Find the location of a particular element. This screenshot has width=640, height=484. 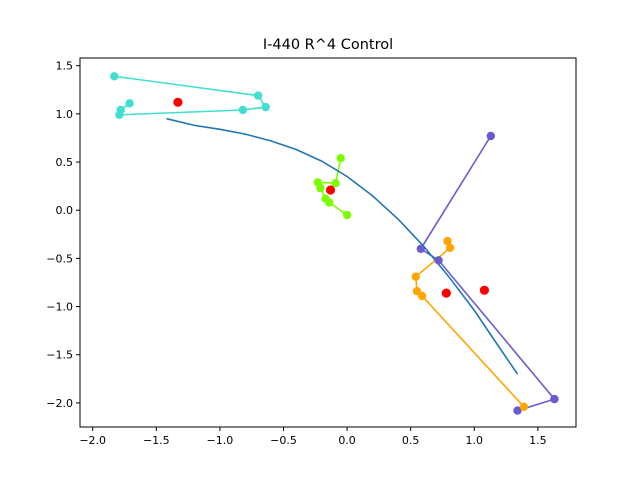

y-tick-label: −1.5 is located at coordinates (59, 355).